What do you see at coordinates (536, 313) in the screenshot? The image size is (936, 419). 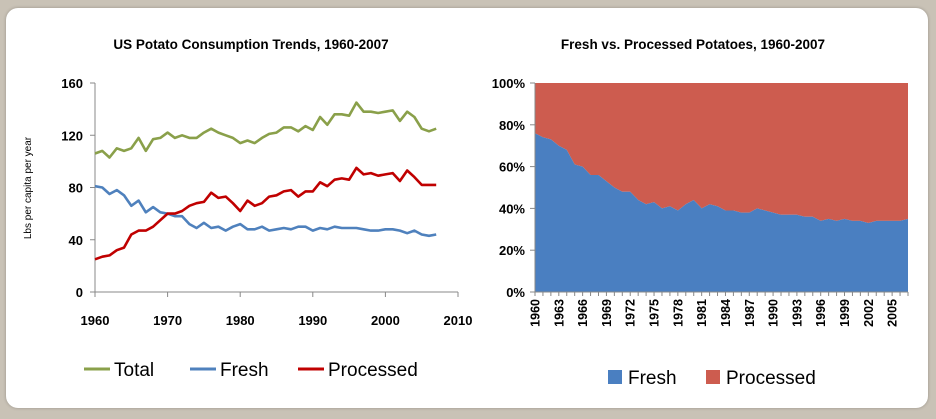 I see `area-chart-x-tick-label: 1960` at bounding box center [536, 313].